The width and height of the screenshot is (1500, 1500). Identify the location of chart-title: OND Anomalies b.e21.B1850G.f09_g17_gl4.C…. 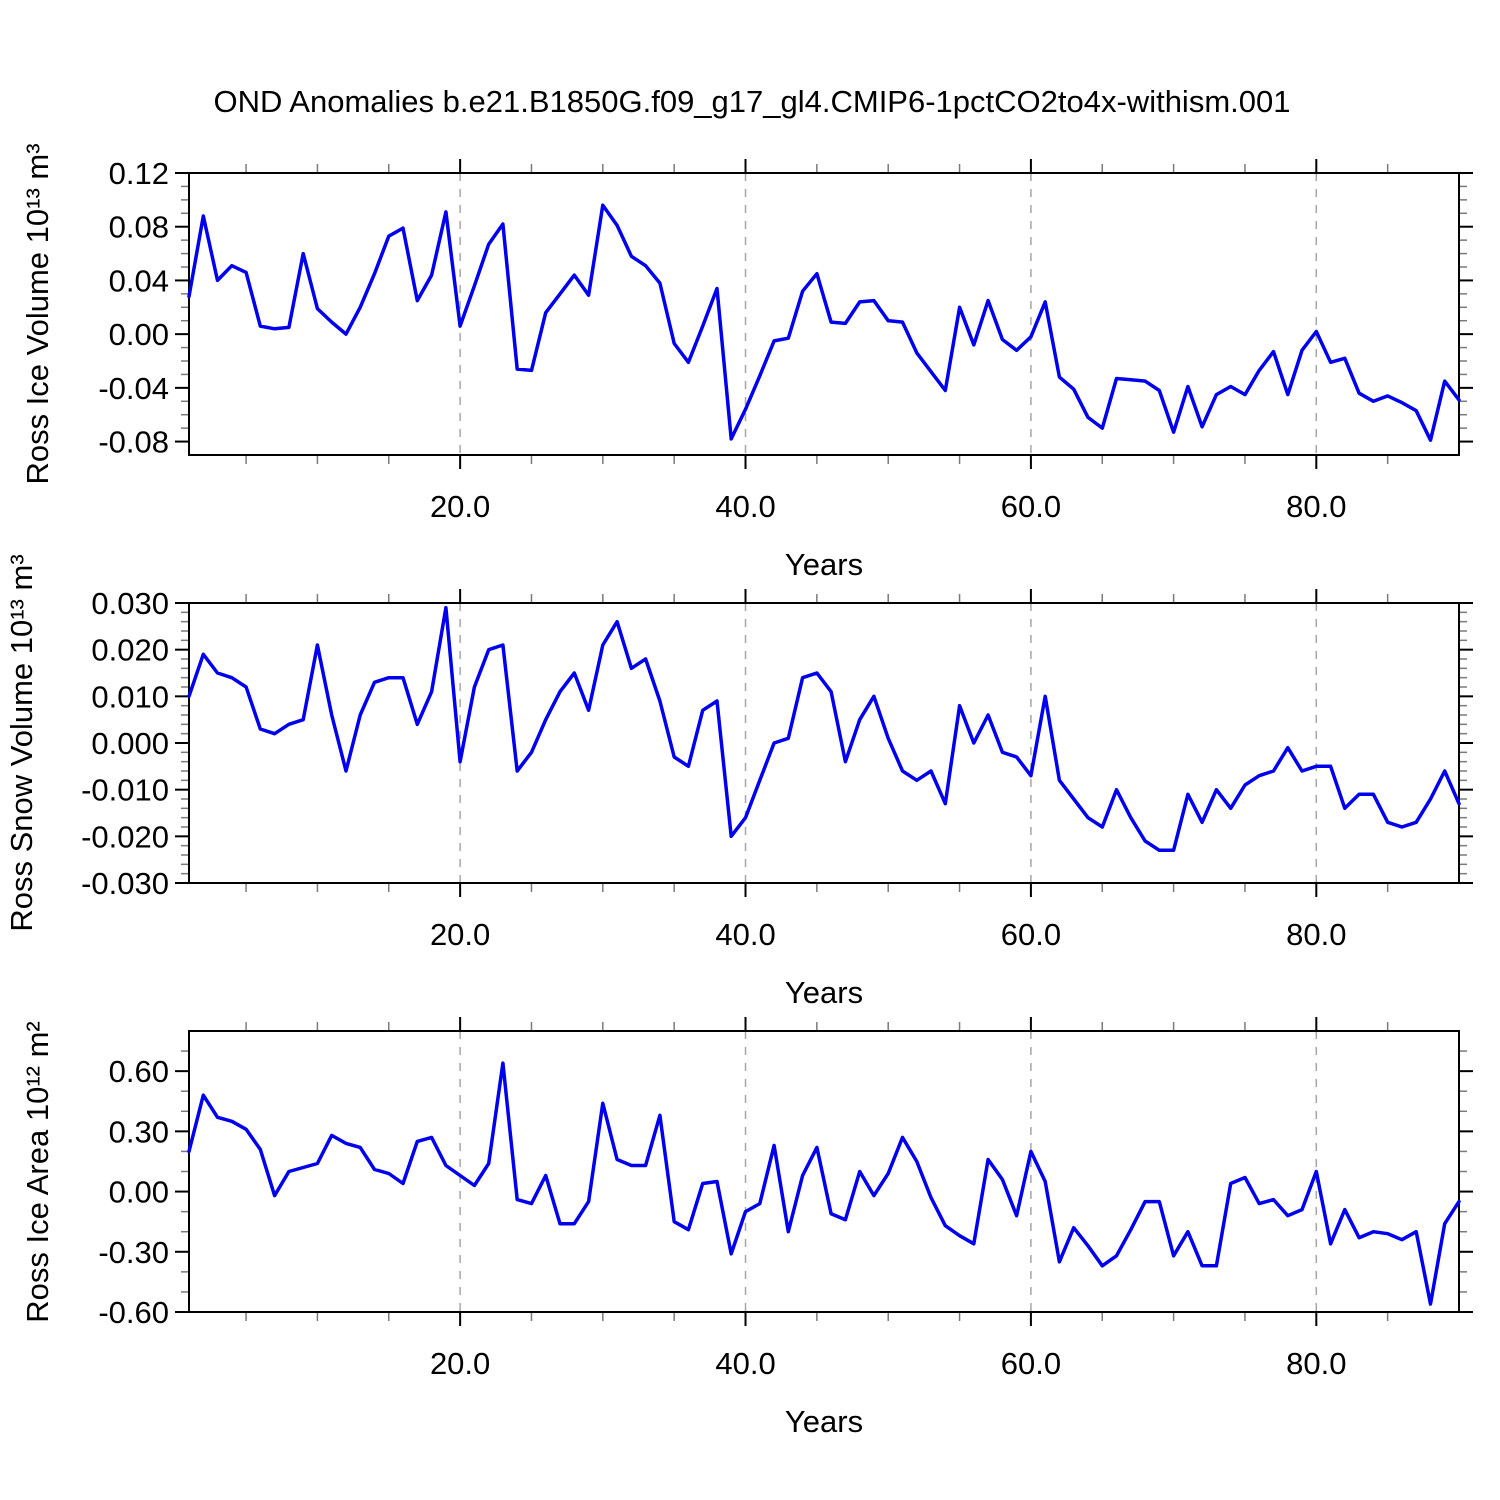
(752, 101).